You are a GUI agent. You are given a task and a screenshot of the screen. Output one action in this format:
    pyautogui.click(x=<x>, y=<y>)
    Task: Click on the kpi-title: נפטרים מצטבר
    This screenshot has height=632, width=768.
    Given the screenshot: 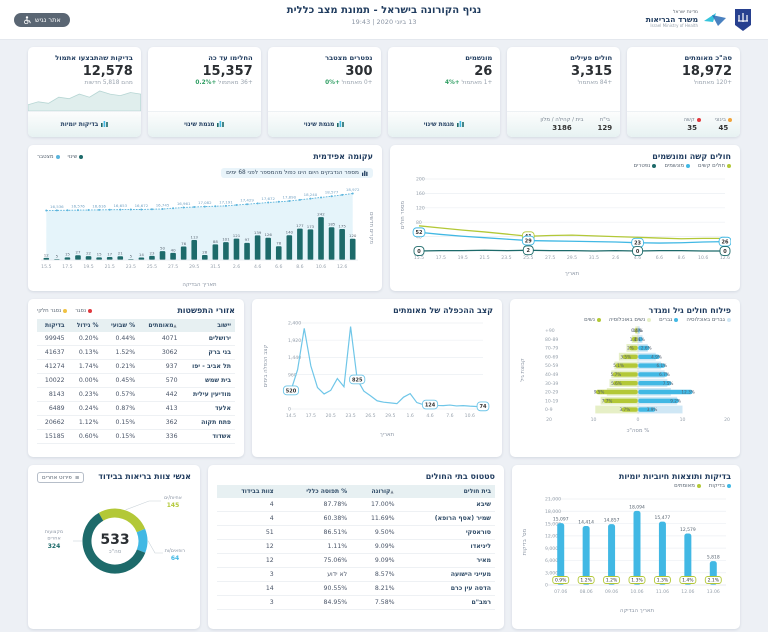 What is the action you would take?
    pyautogui.click(x=348, y=58)
    